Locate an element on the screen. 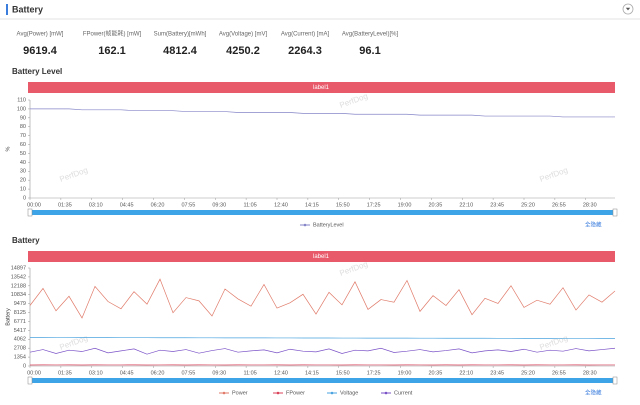  stat-label: Avg(BatteryLevel)[%] is located at coordinates (370, 35).